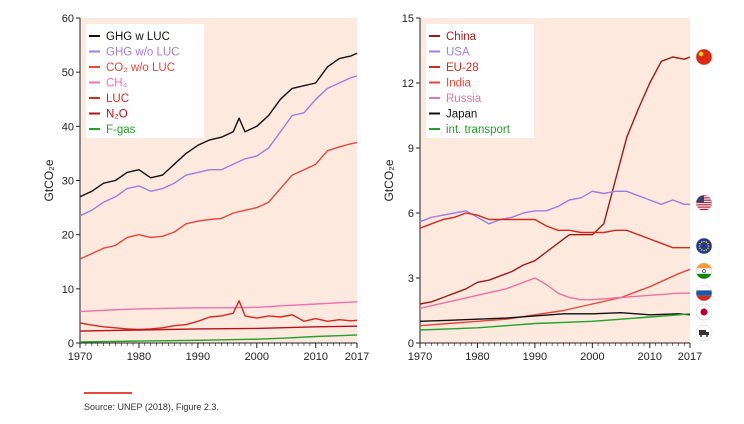  I want to click on series-line-ghg-w-o-luc, so click(218, 146).